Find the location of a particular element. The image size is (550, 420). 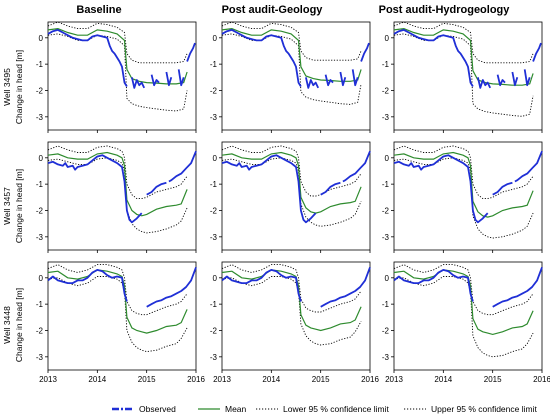

panel-r1-c2: 0 -1 -2 -3 is located at coordinates (290, 77).